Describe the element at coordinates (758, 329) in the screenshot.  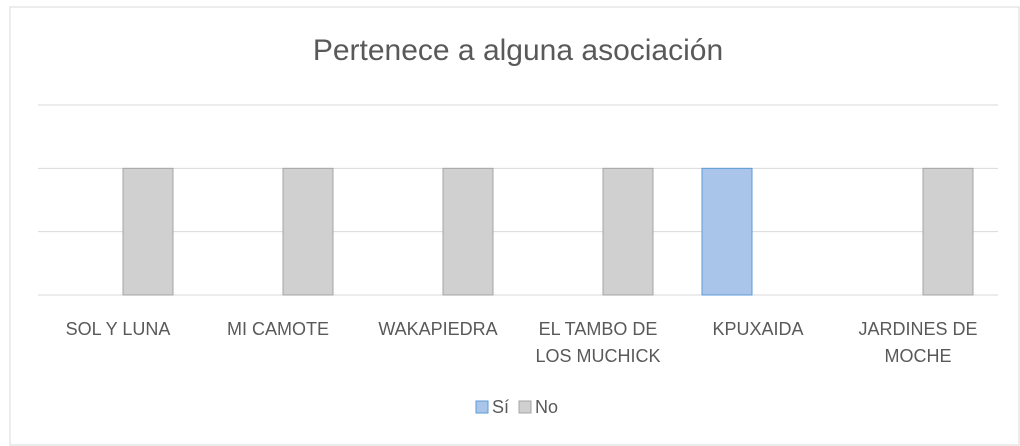
I see `x-tick-label: KPUXAIDA` at that location.